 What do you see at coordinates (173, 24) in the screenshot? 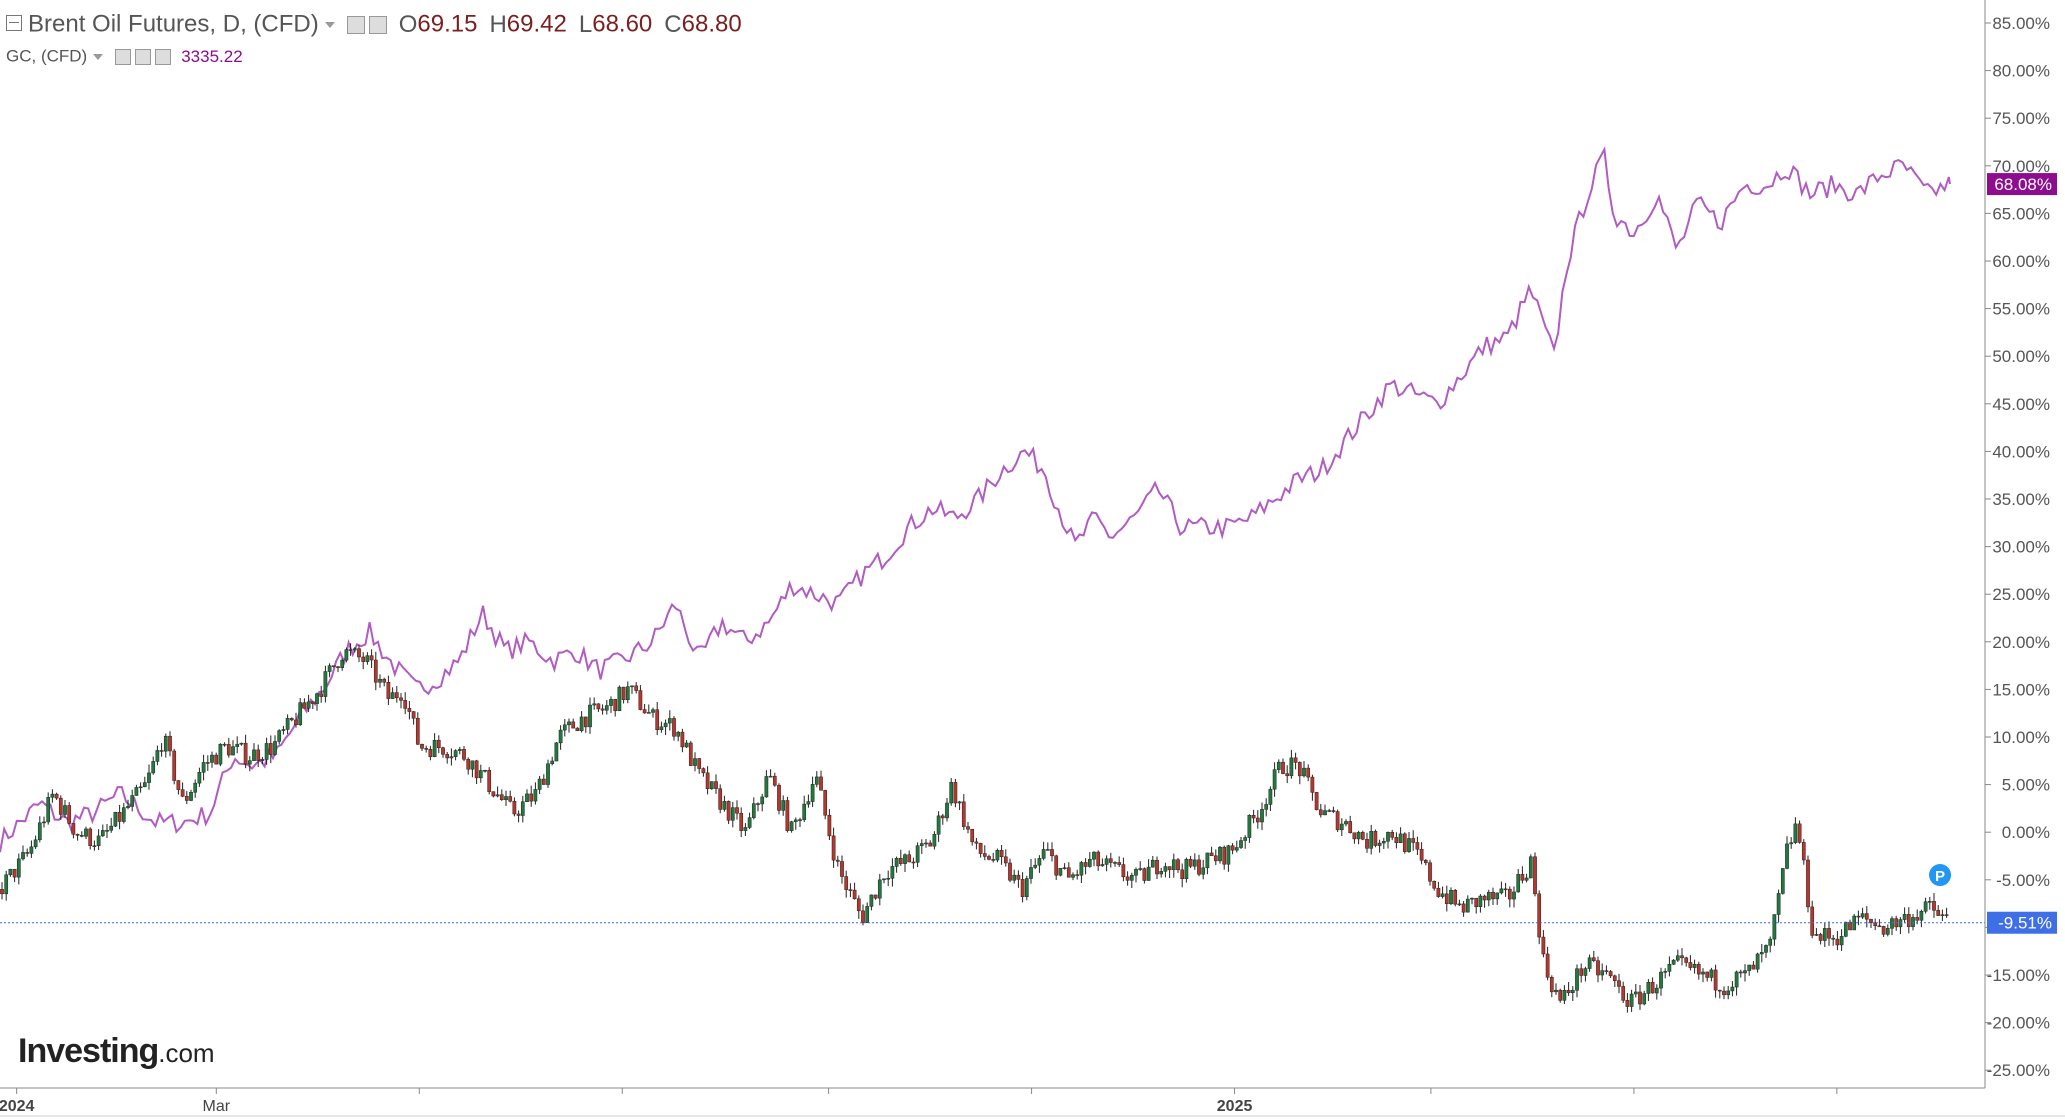
I see `main-series-title: Brent Oil Futures, D, (CFD)` at bounding box center [173, 24].